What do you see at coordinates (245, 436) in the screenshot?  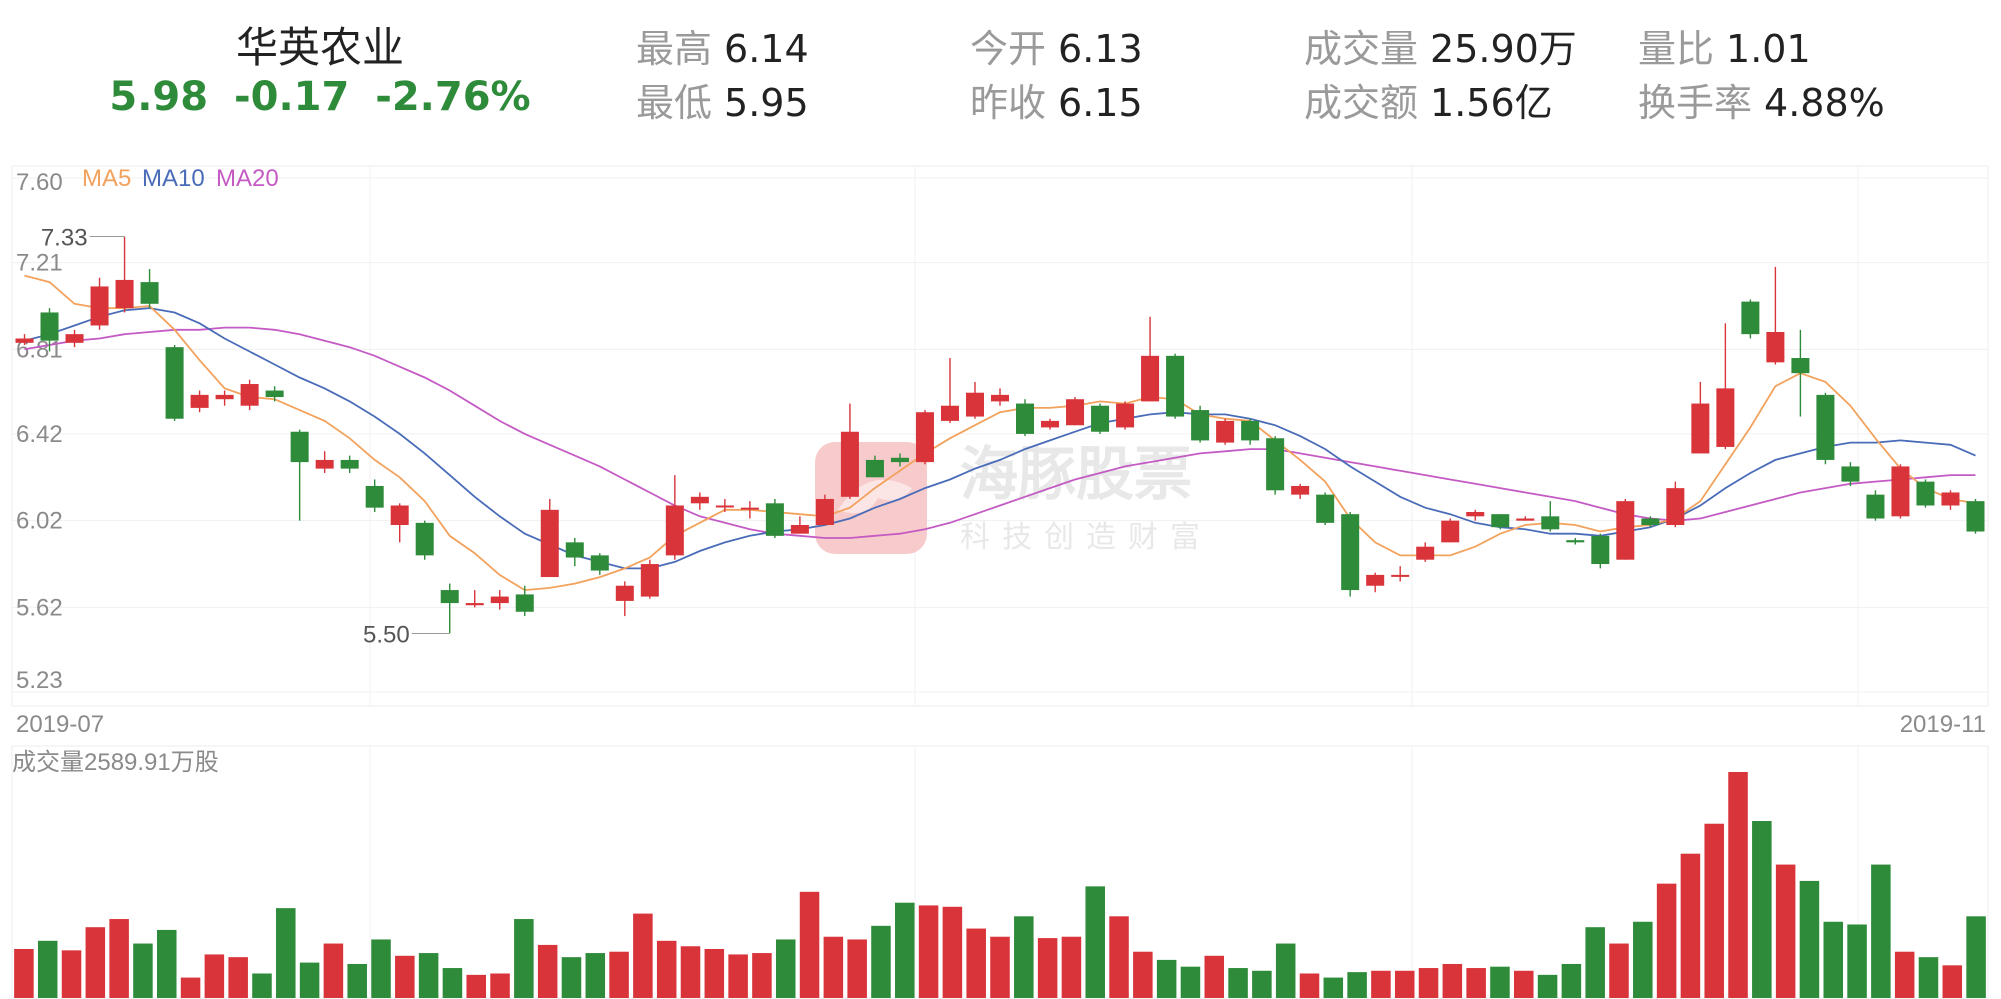 I see `price-annotations: 7.33 5.50` at bounding box center [245, 436].